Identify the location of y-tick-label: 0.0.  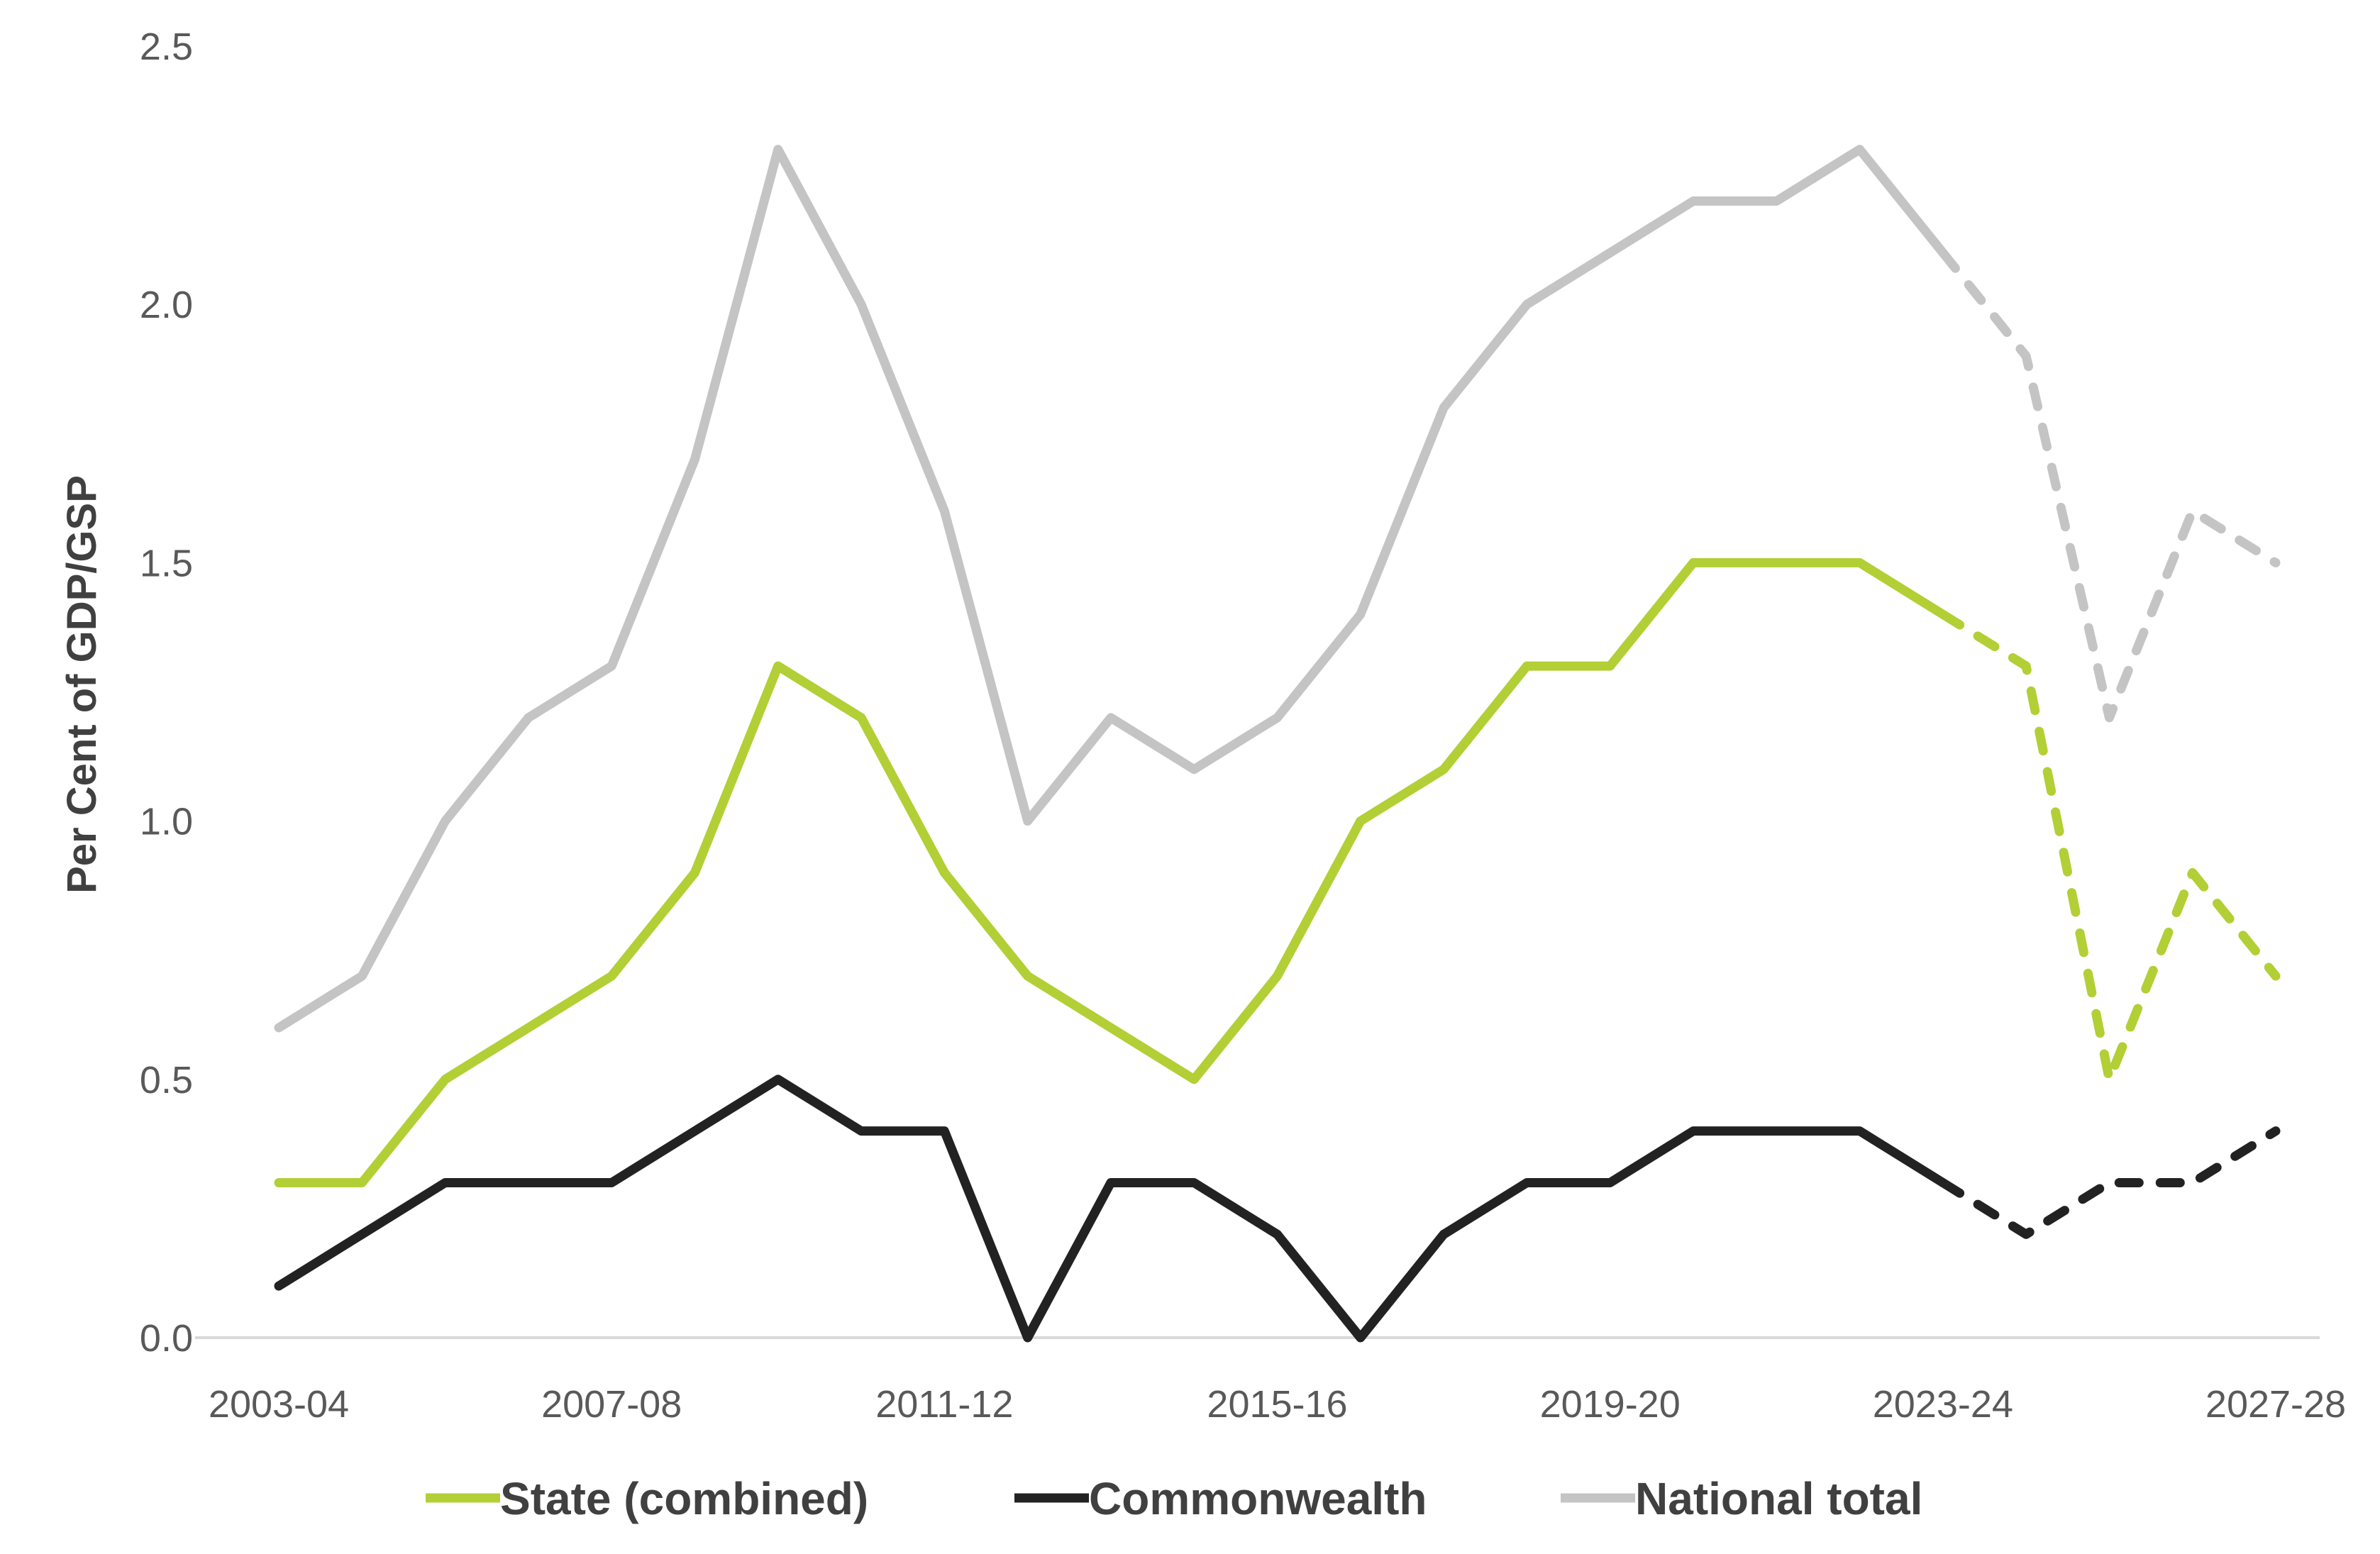
(167, 1338).